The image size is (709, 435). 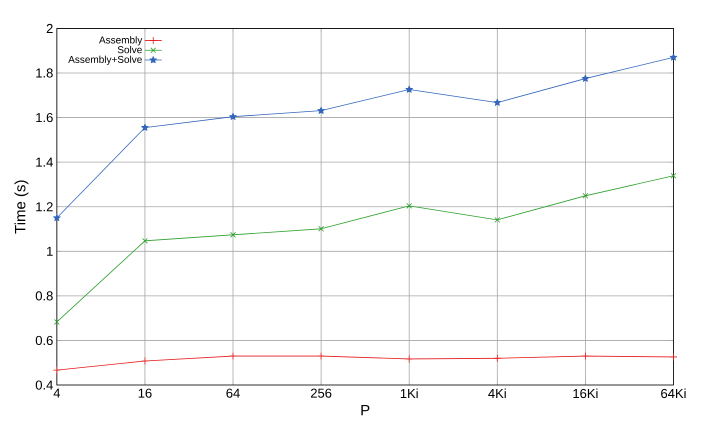 I want to click on x-tick-label: 256, so click(x=321, y=393).